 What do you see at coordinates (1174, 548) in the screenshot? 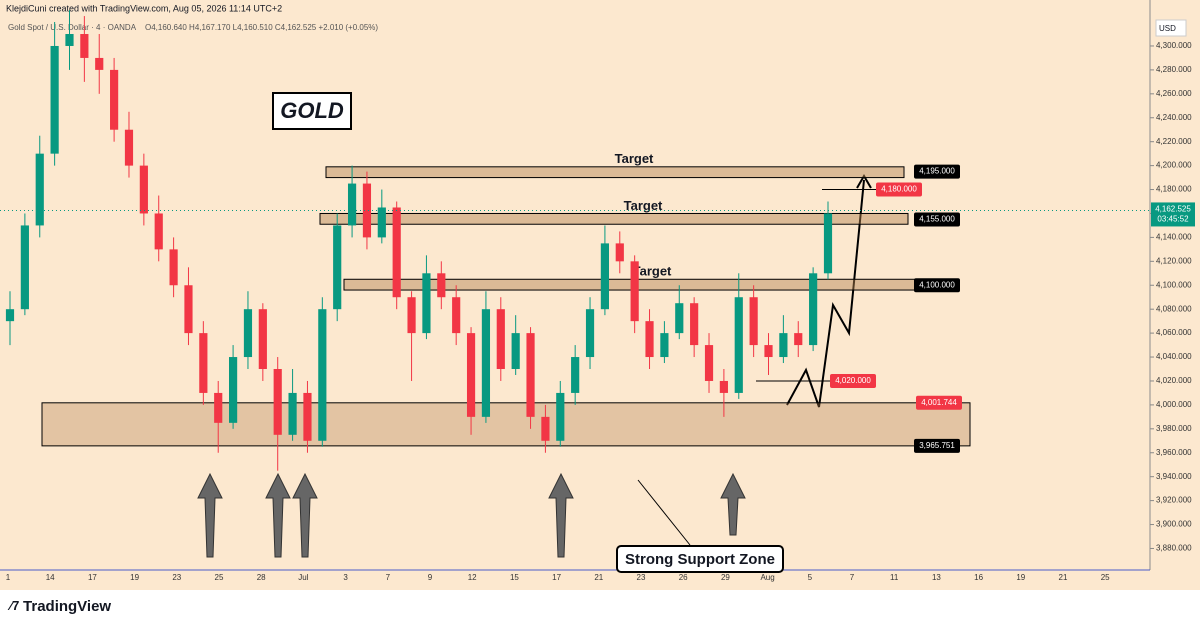
I see `y-tick-label: 3,880.000` at bounding box center [1174, 548].